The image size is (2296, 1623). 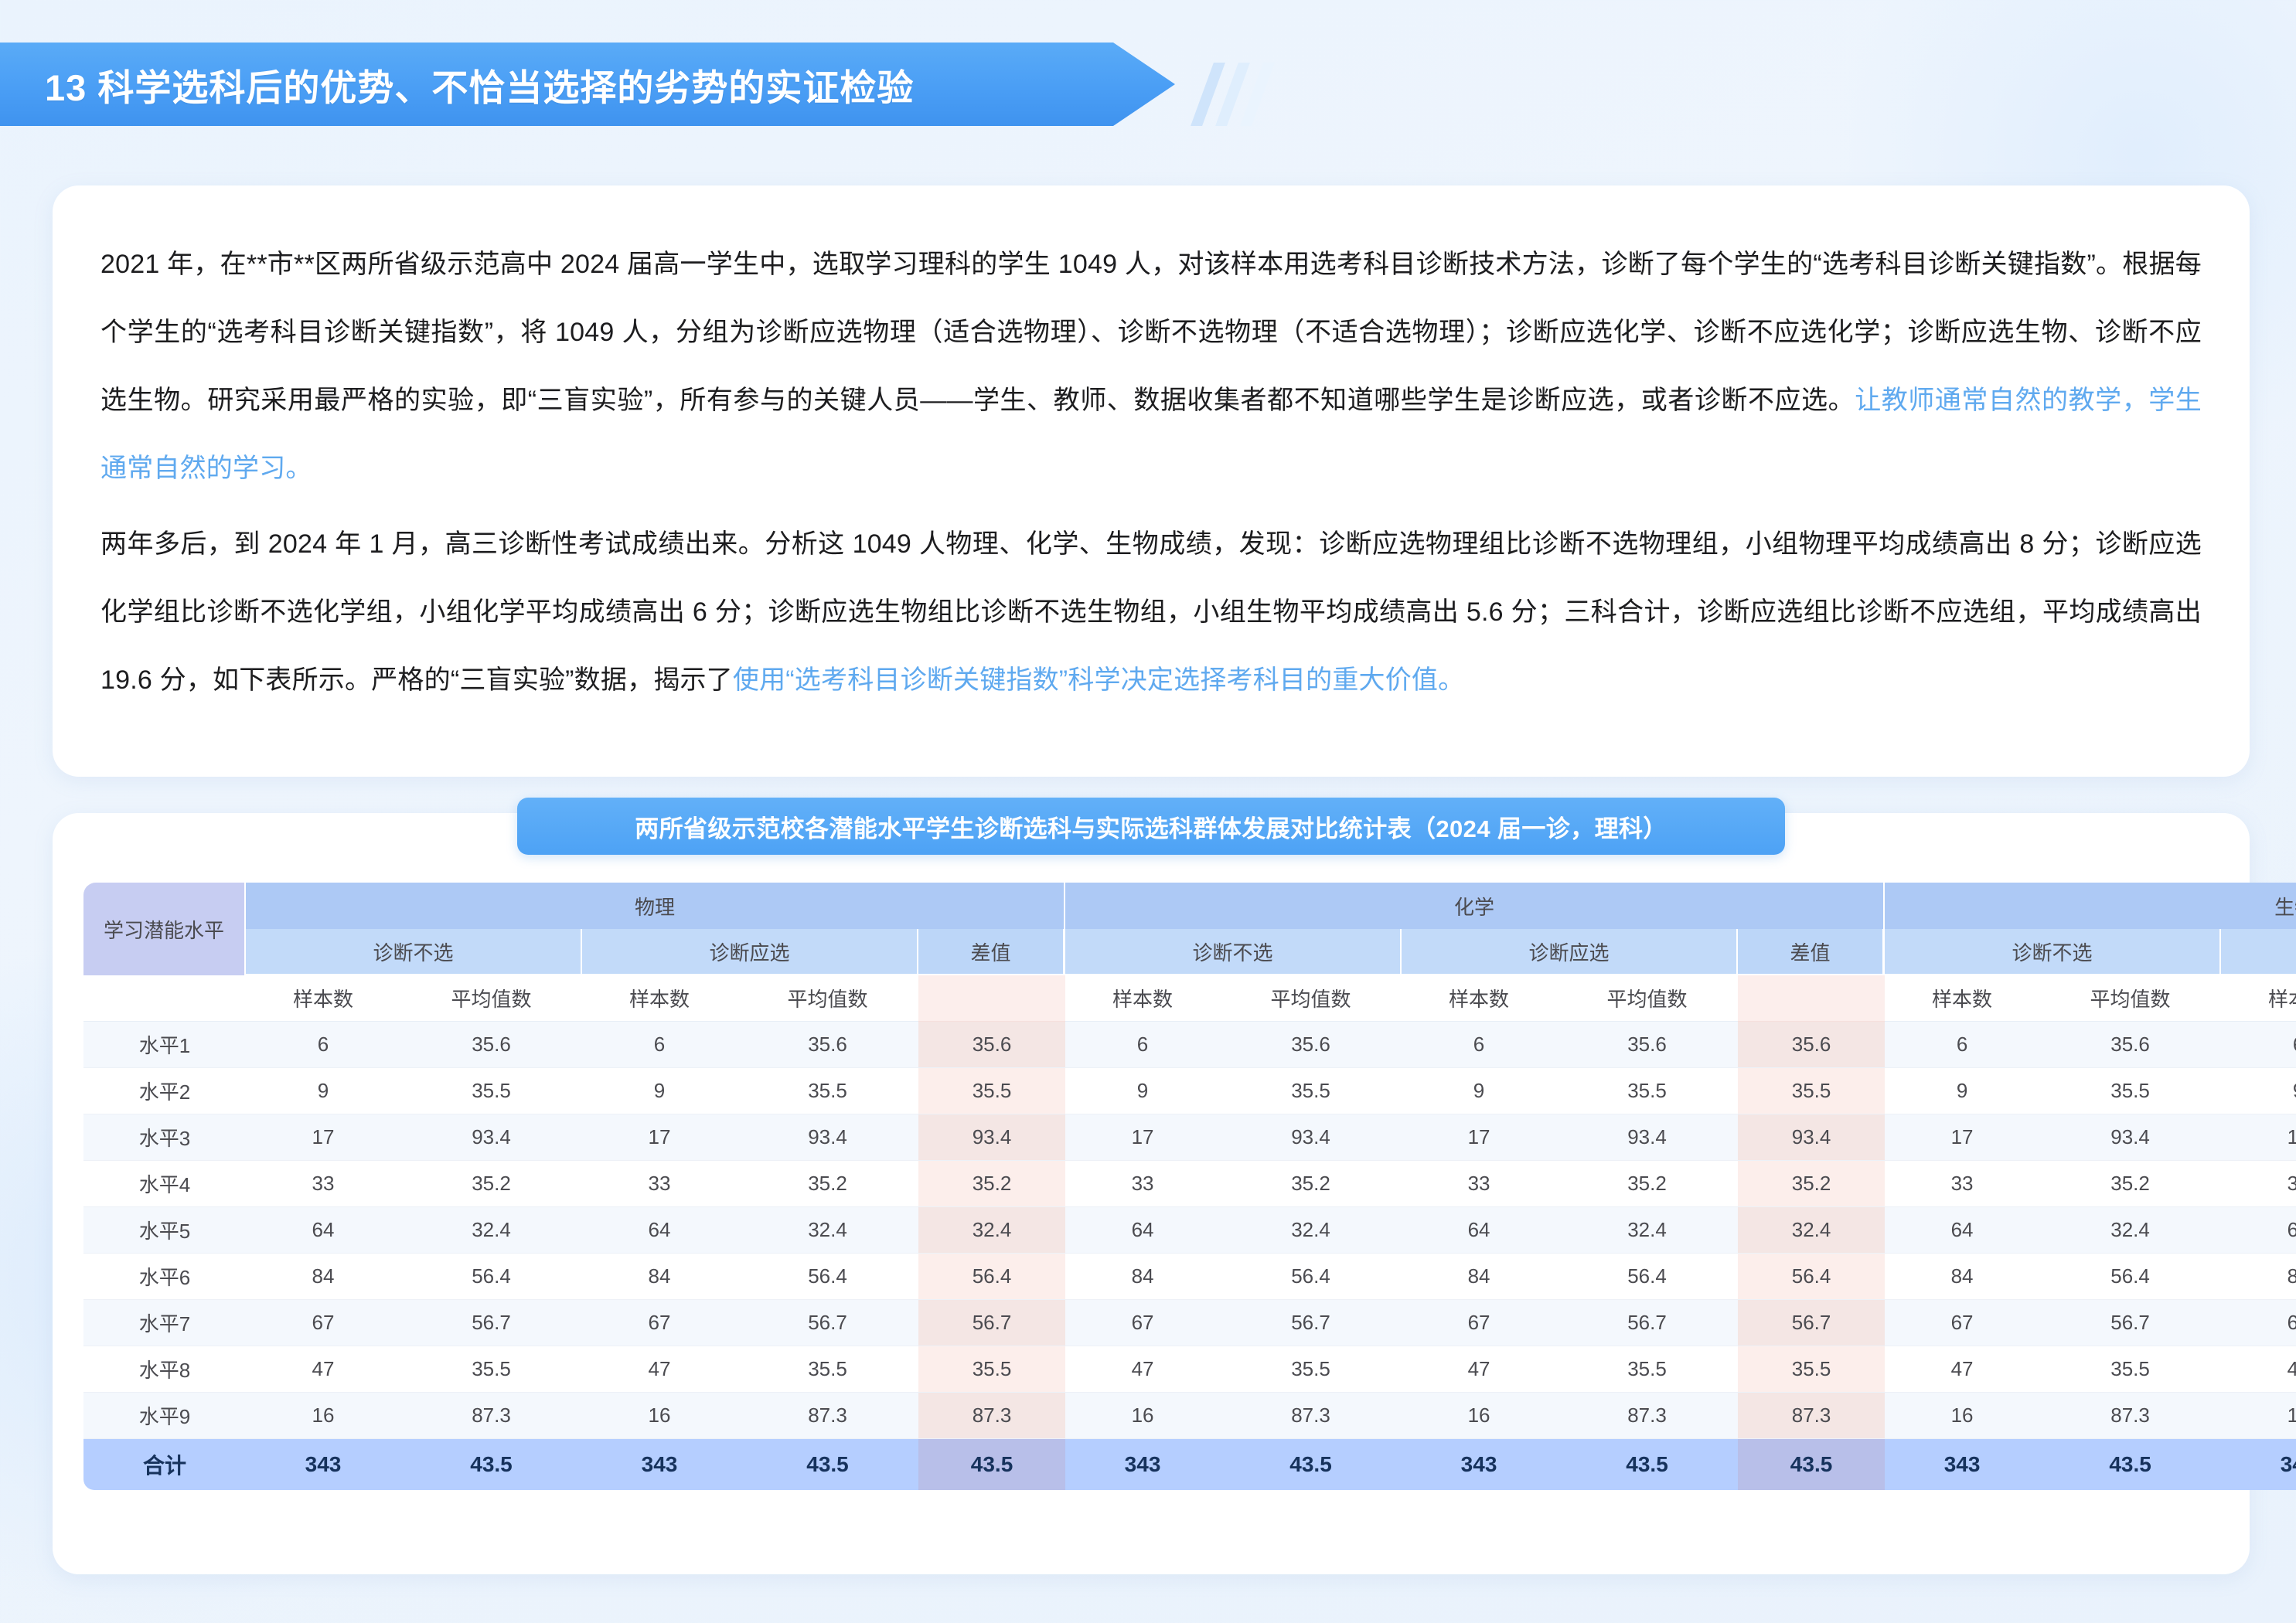 I want to click on cell-biology-sel-count: 17, so click(x=2258, y=1137).